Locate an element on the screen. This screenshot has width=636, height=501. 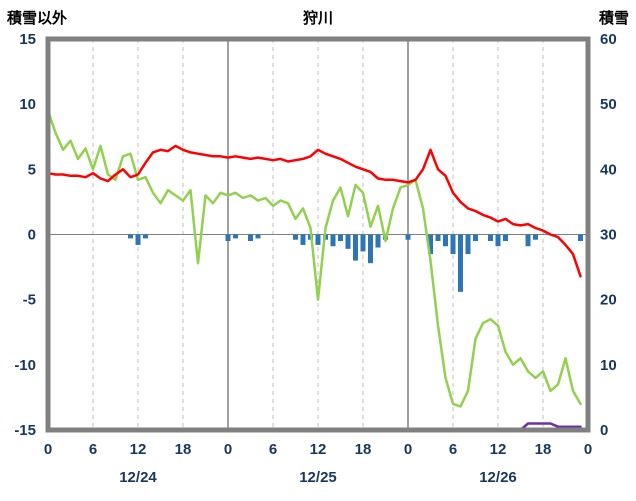
left-axis-tick: -5 is located at coordinates (29, 300).